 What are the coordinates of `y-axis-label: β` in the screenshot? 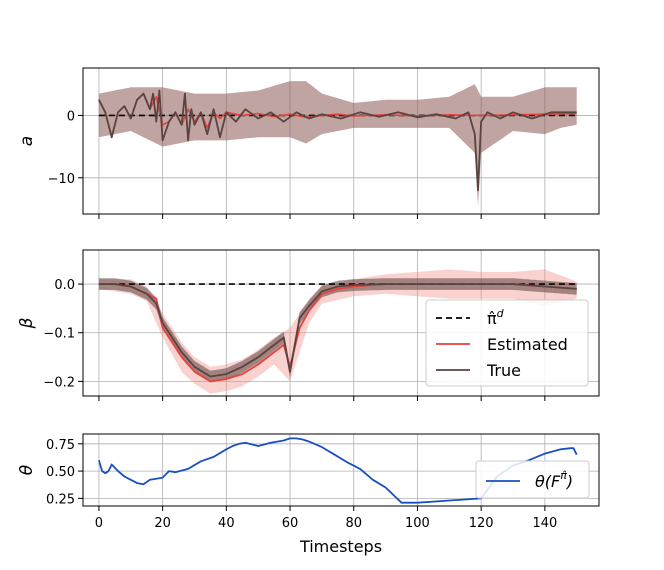 It's located at (27, 323).